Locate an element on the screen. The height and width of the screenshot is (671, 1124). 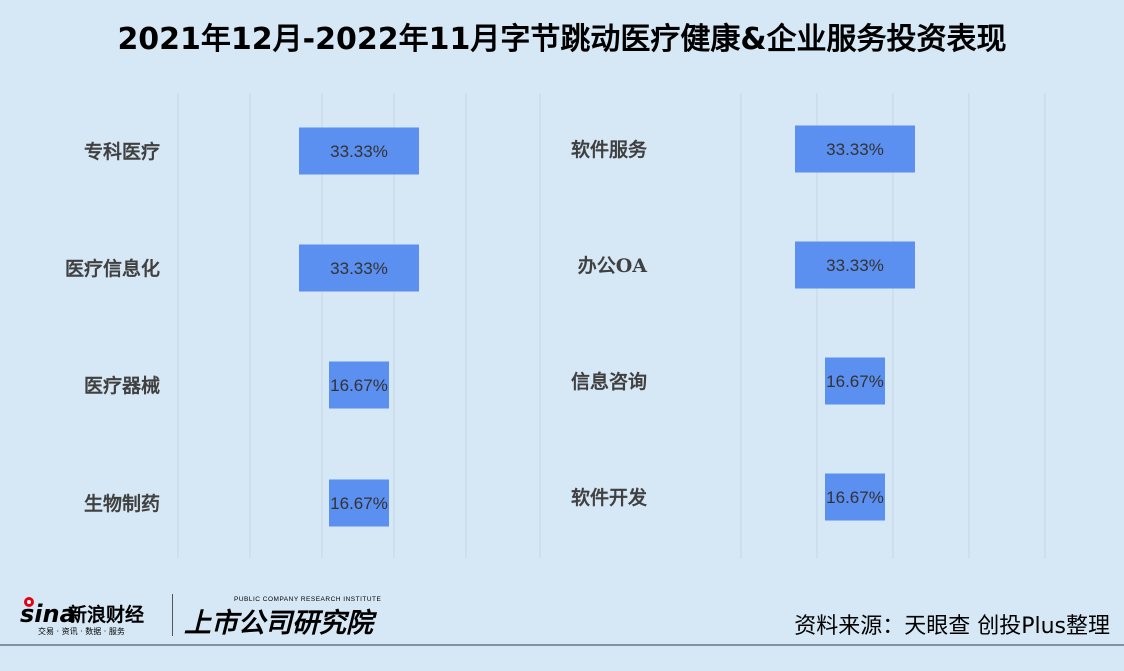
source-note: 资料来源：天眼查 创投Plus整理 is located at coordinates (952, 626).